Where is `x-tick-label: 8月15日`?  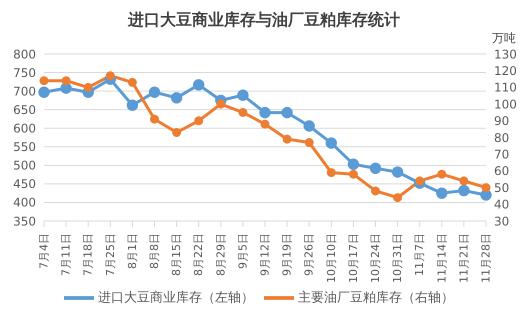
x-tick-label: 8月15日 is located at coordinates (177, 254).